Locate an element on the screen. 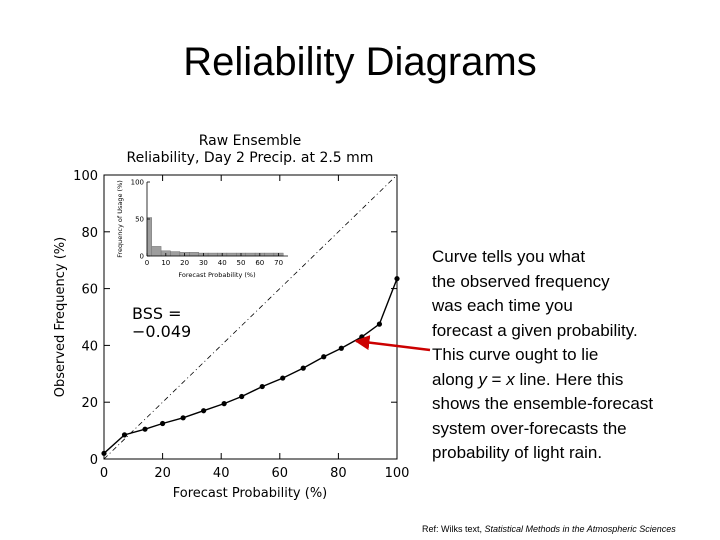 Image resolution: width=720 pixels, height=540 pixels. bss-value: −0.049 is located at coordinates (161, 331).